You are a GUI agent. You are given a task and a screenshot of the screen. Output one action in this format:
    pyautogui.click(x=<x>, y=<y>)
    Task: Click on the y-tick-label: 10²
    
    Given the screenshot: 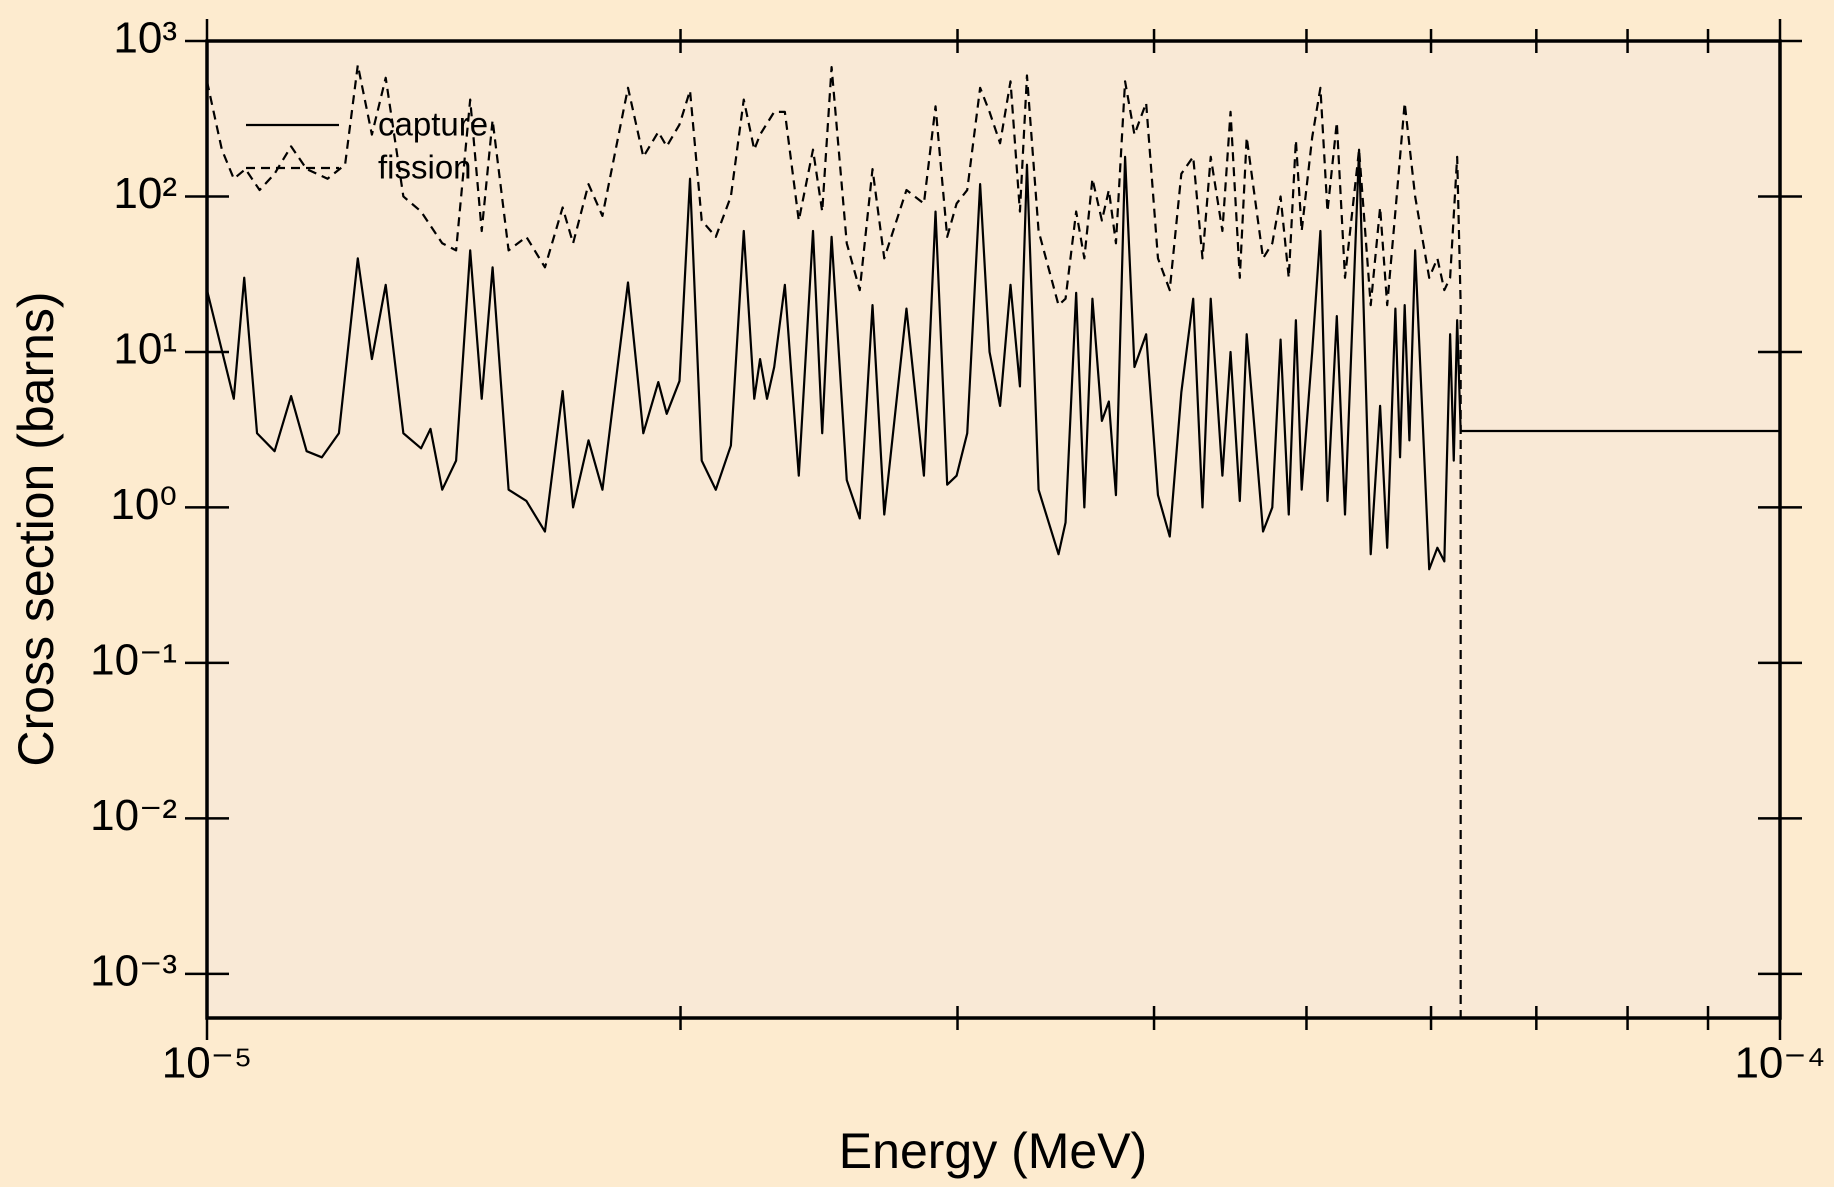 What is the action you would take?
    pyautogui.click(x=145, y=193)
    